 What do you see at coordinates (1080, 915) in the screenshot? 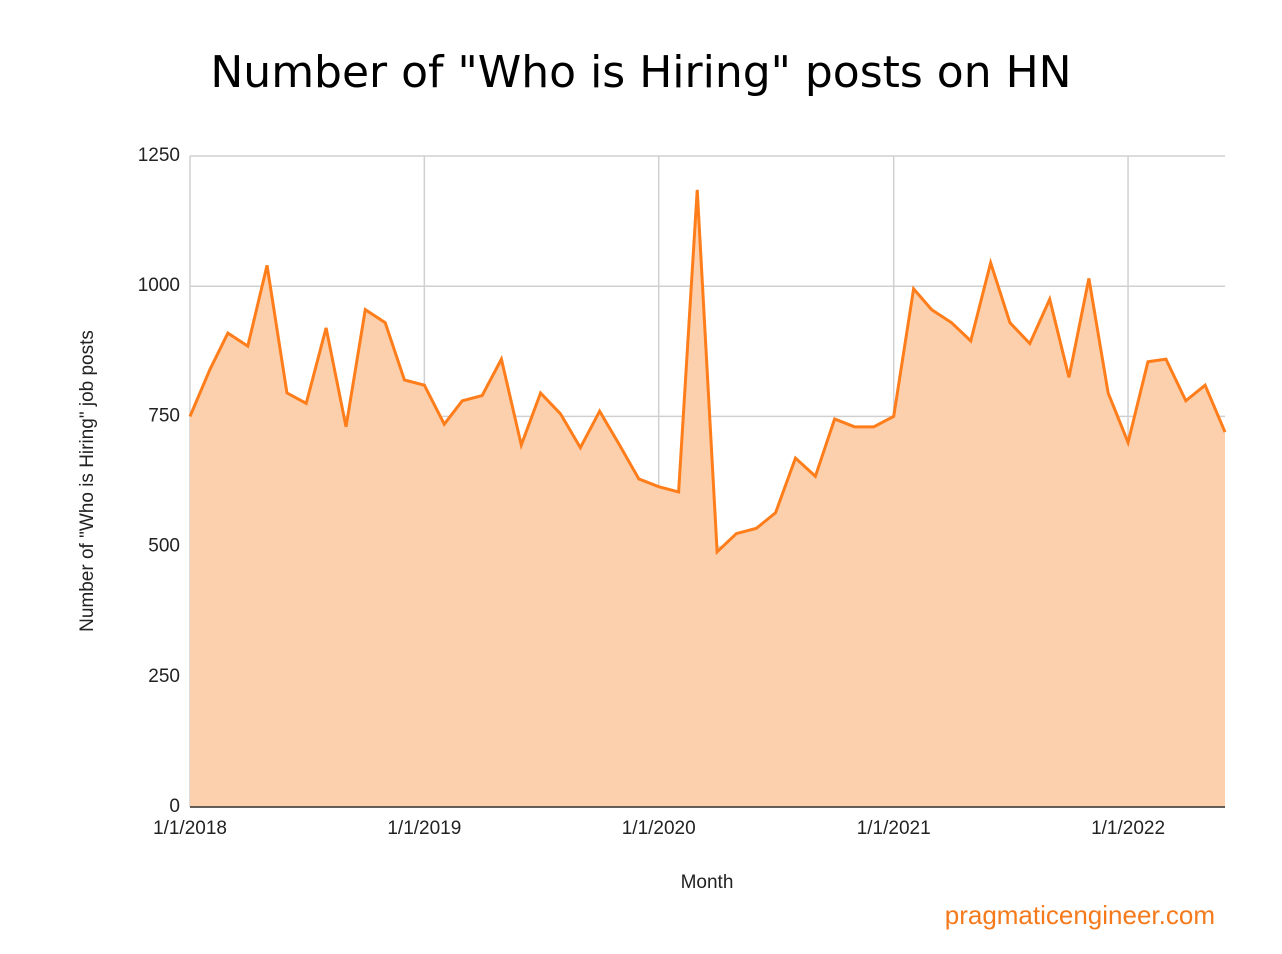
I see `watermark: pragmaticengineer.com` at bounding box center [1080, 915].